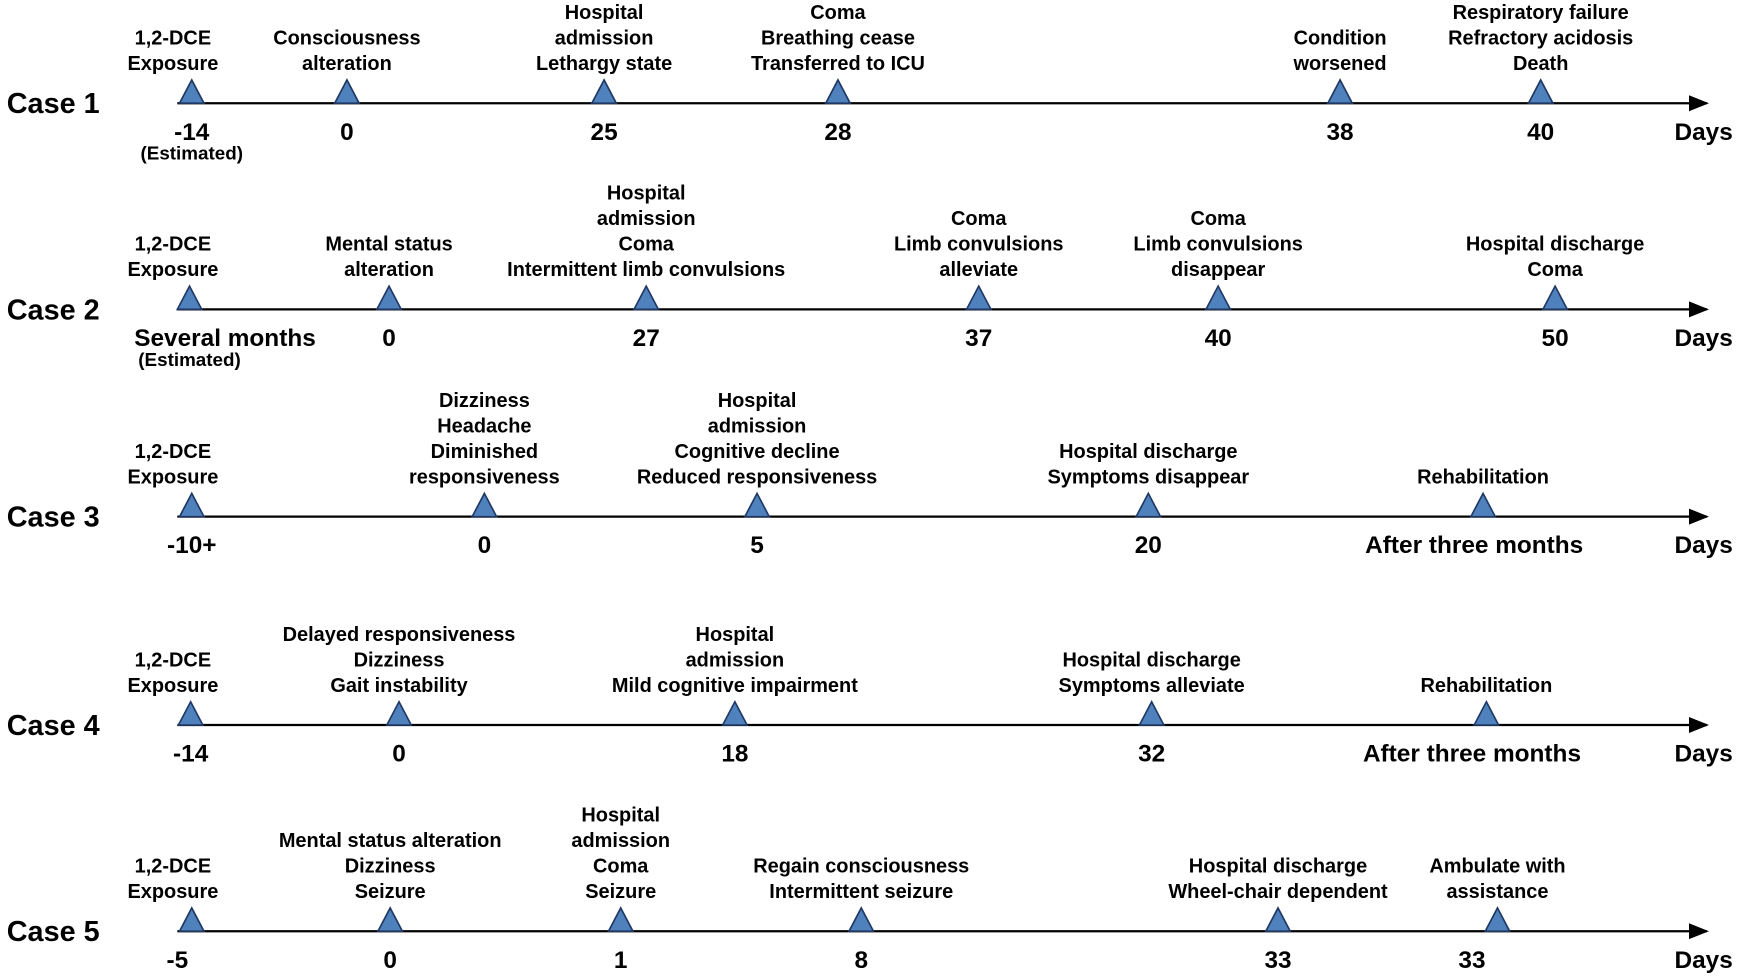 The image size is (1738, 979). I want to click on event-text: disappear, so click(1218, 270).